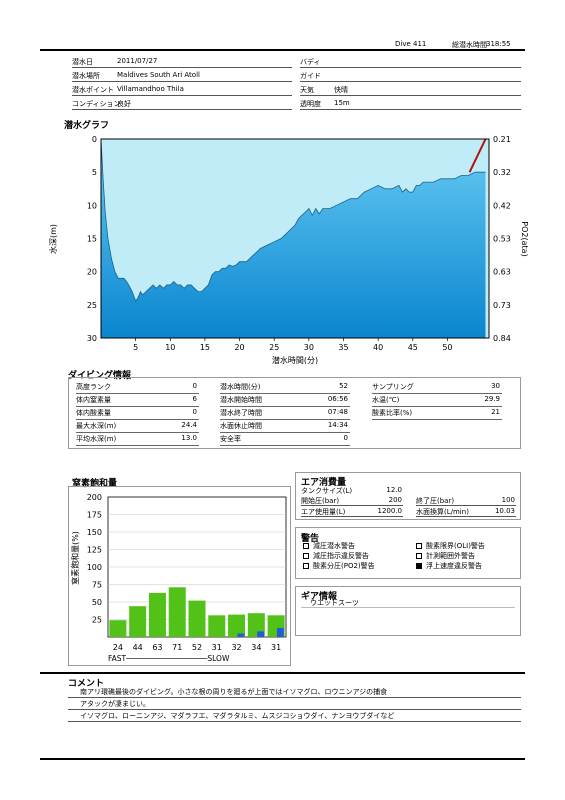  I want to click on y2-tick-label: 0.32, so click(502, 172).